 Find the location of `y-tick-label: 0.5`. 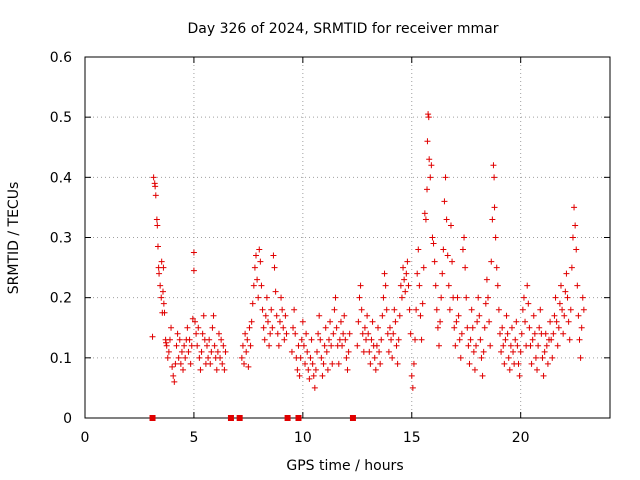

y-tick-label: 0.5 is located at coordinates (61, 118).